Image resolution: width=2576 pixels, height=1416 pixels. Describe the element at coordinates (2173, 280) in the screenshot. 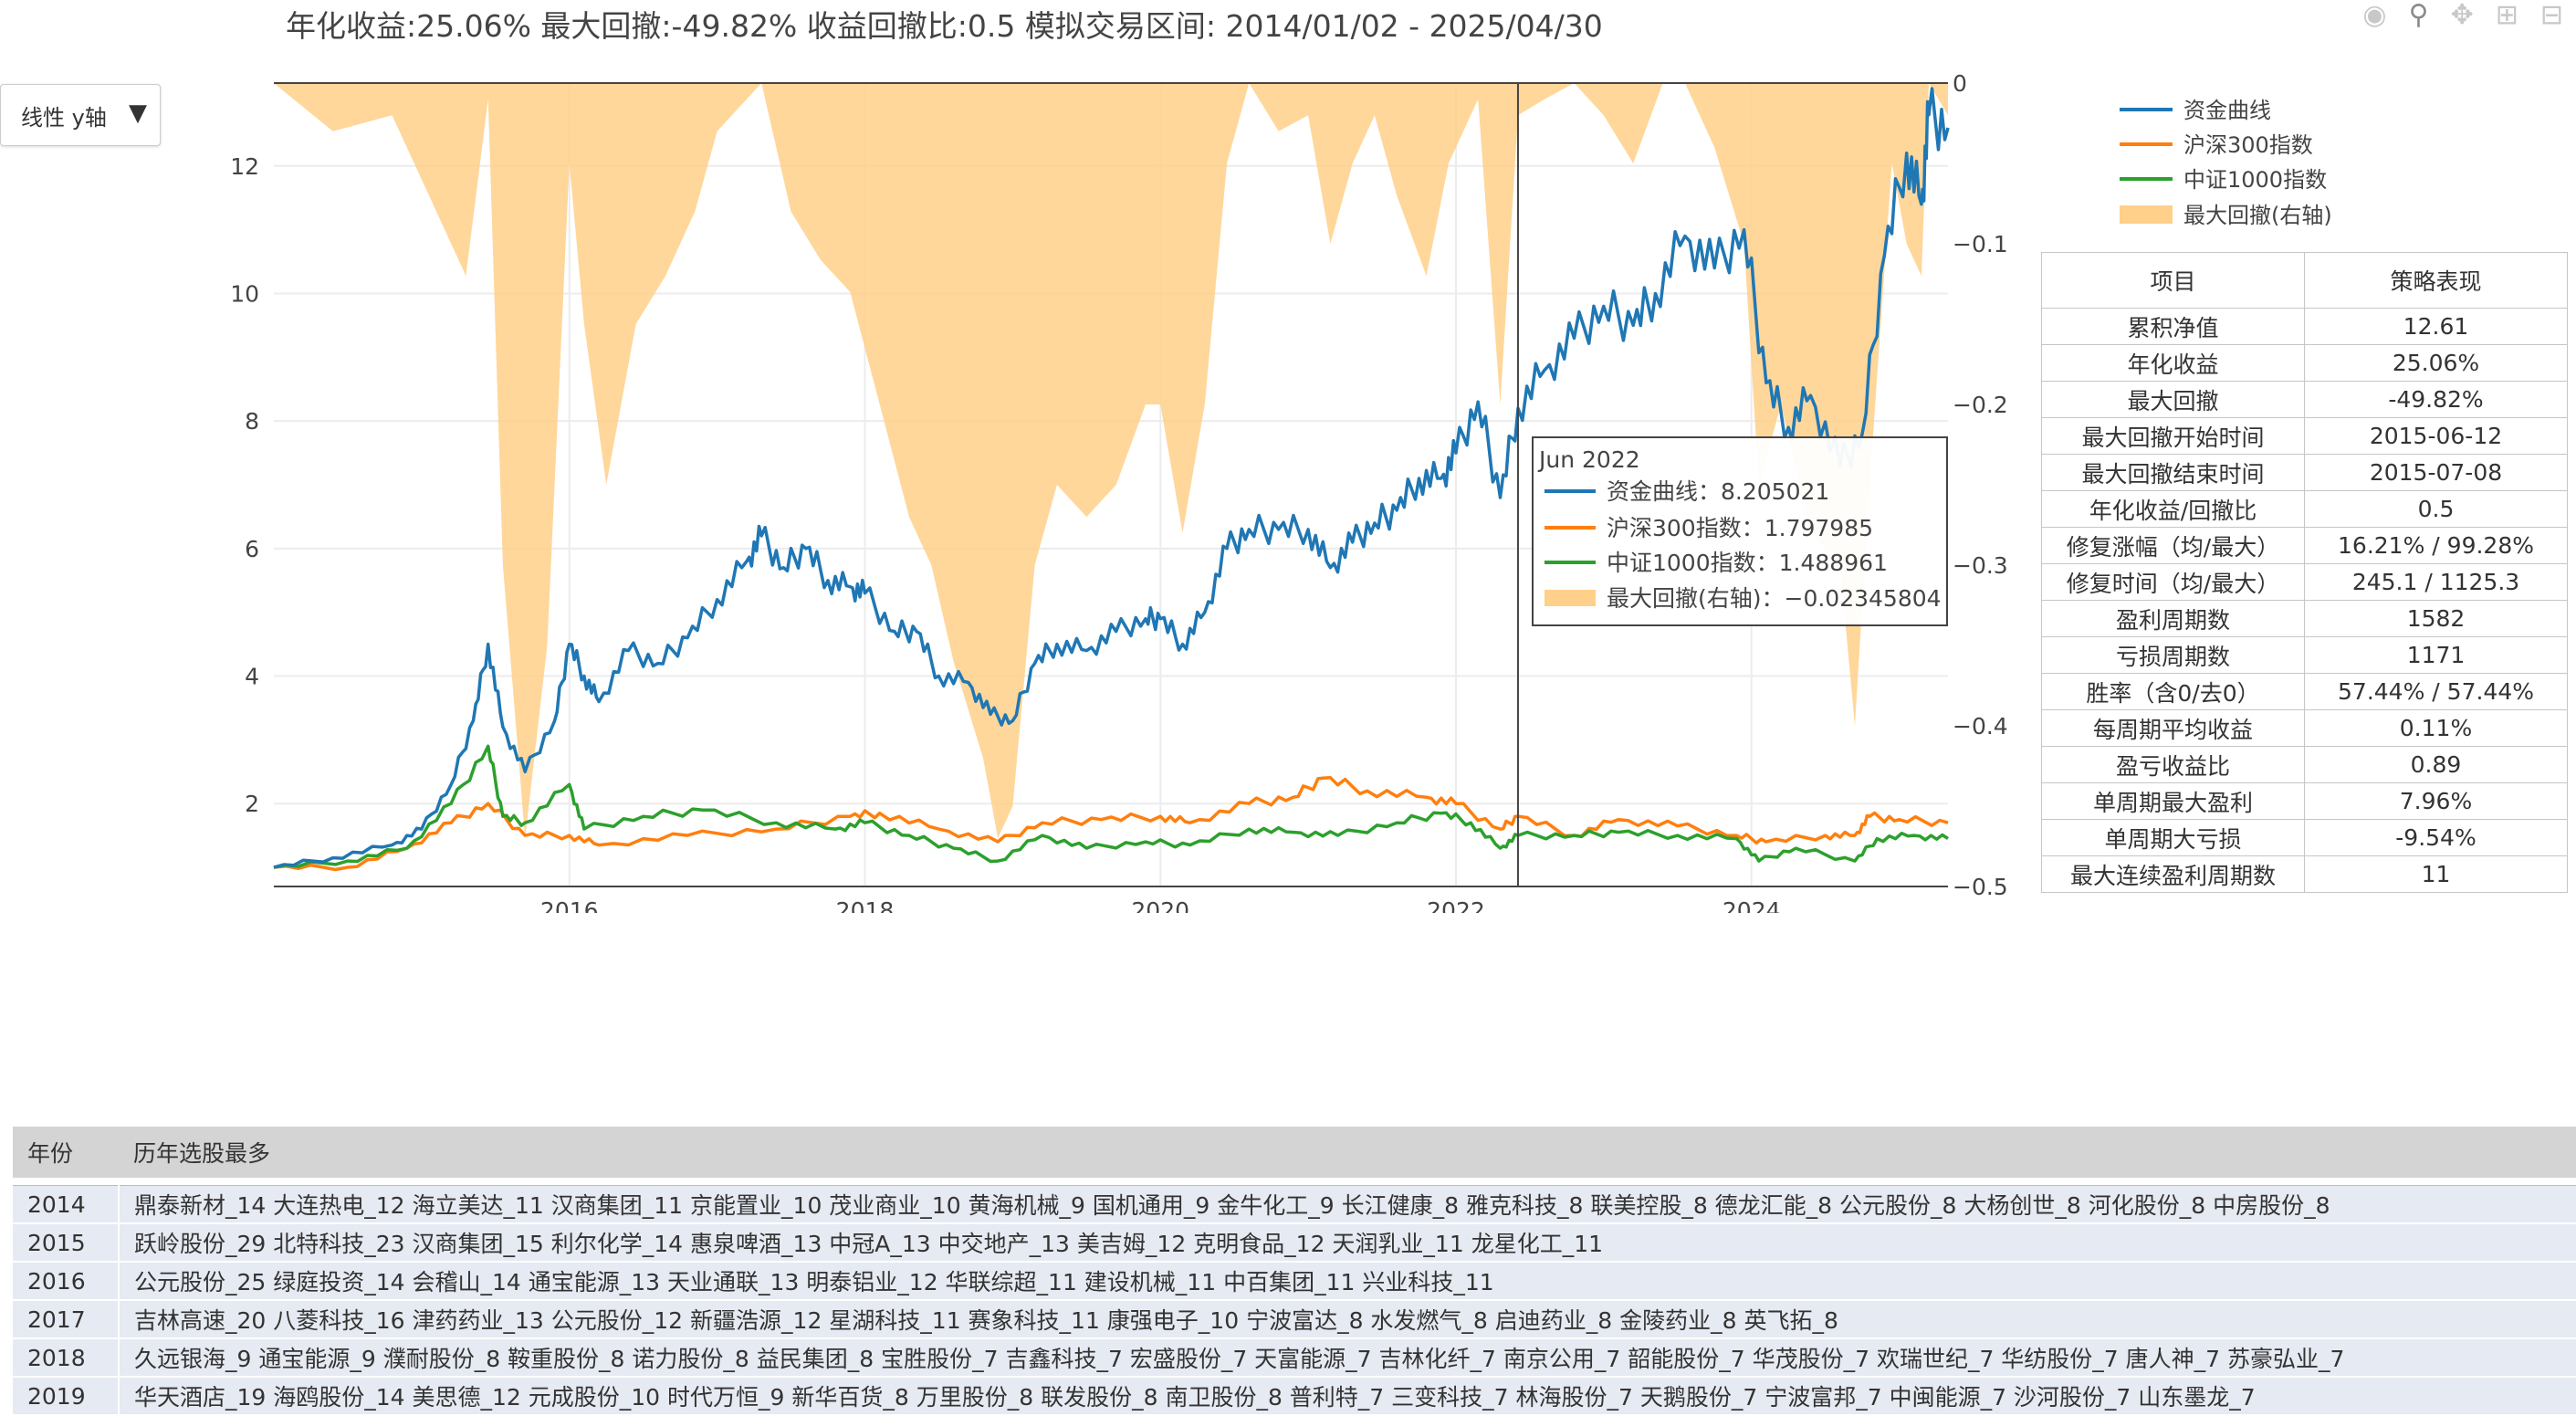

I see `stats-header-item: 项目` at that location.